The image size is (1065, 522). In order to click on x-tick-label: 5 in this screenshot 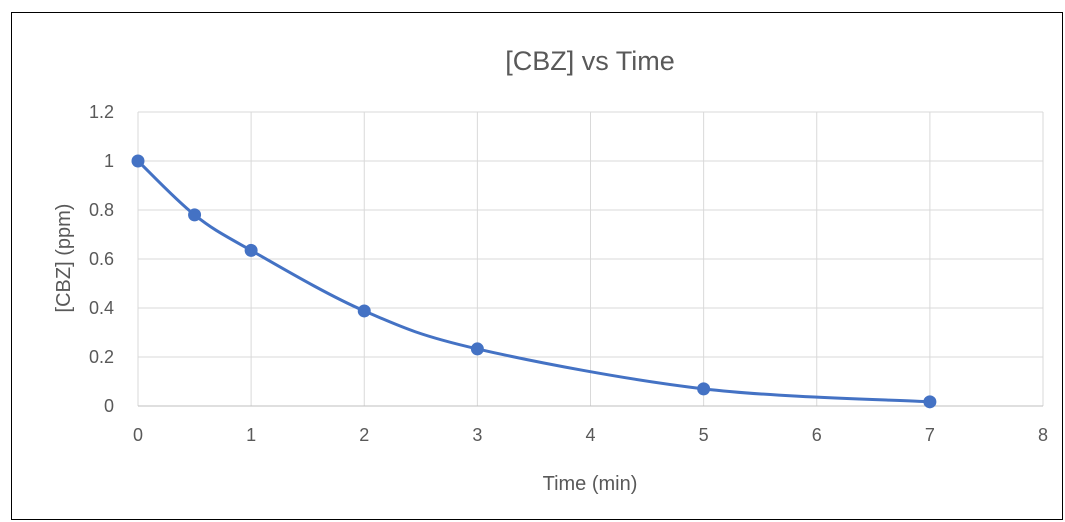, I will do `click(704, 435)`.